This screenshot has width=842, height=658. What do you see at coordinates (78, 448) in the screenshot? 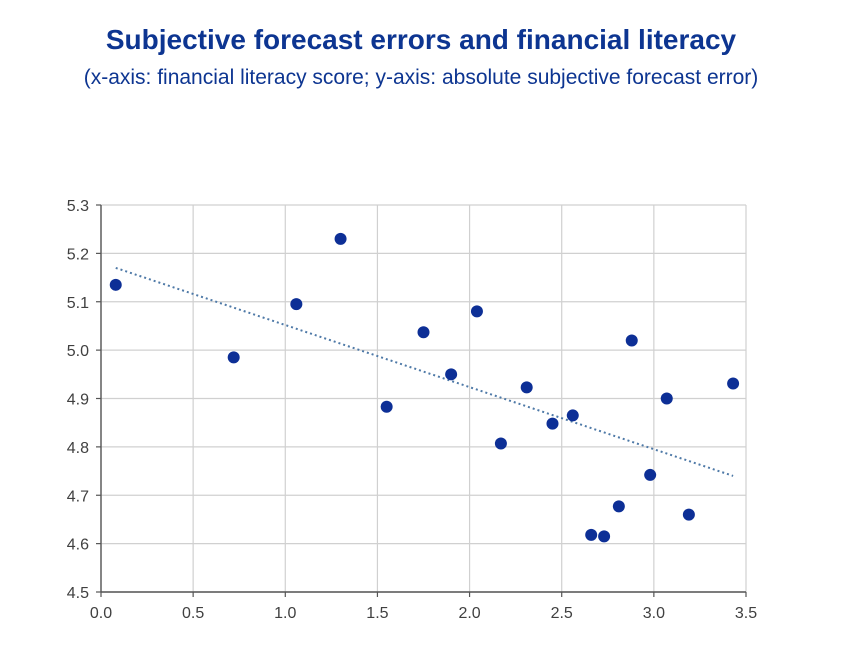
I see `y-tick-label: 4.8` at bounding box center [78, 448].